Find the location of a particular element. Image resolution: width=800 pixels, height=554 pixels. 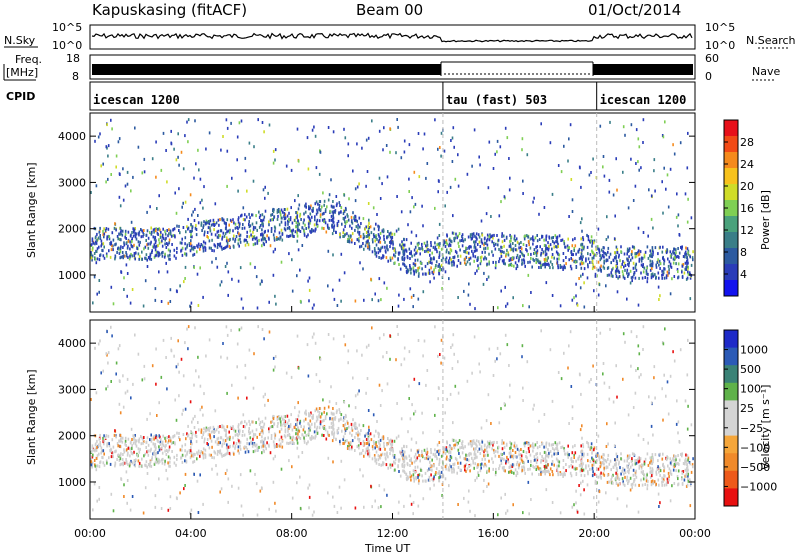

cpid-label: CPID is located at coordinates (20, 96).